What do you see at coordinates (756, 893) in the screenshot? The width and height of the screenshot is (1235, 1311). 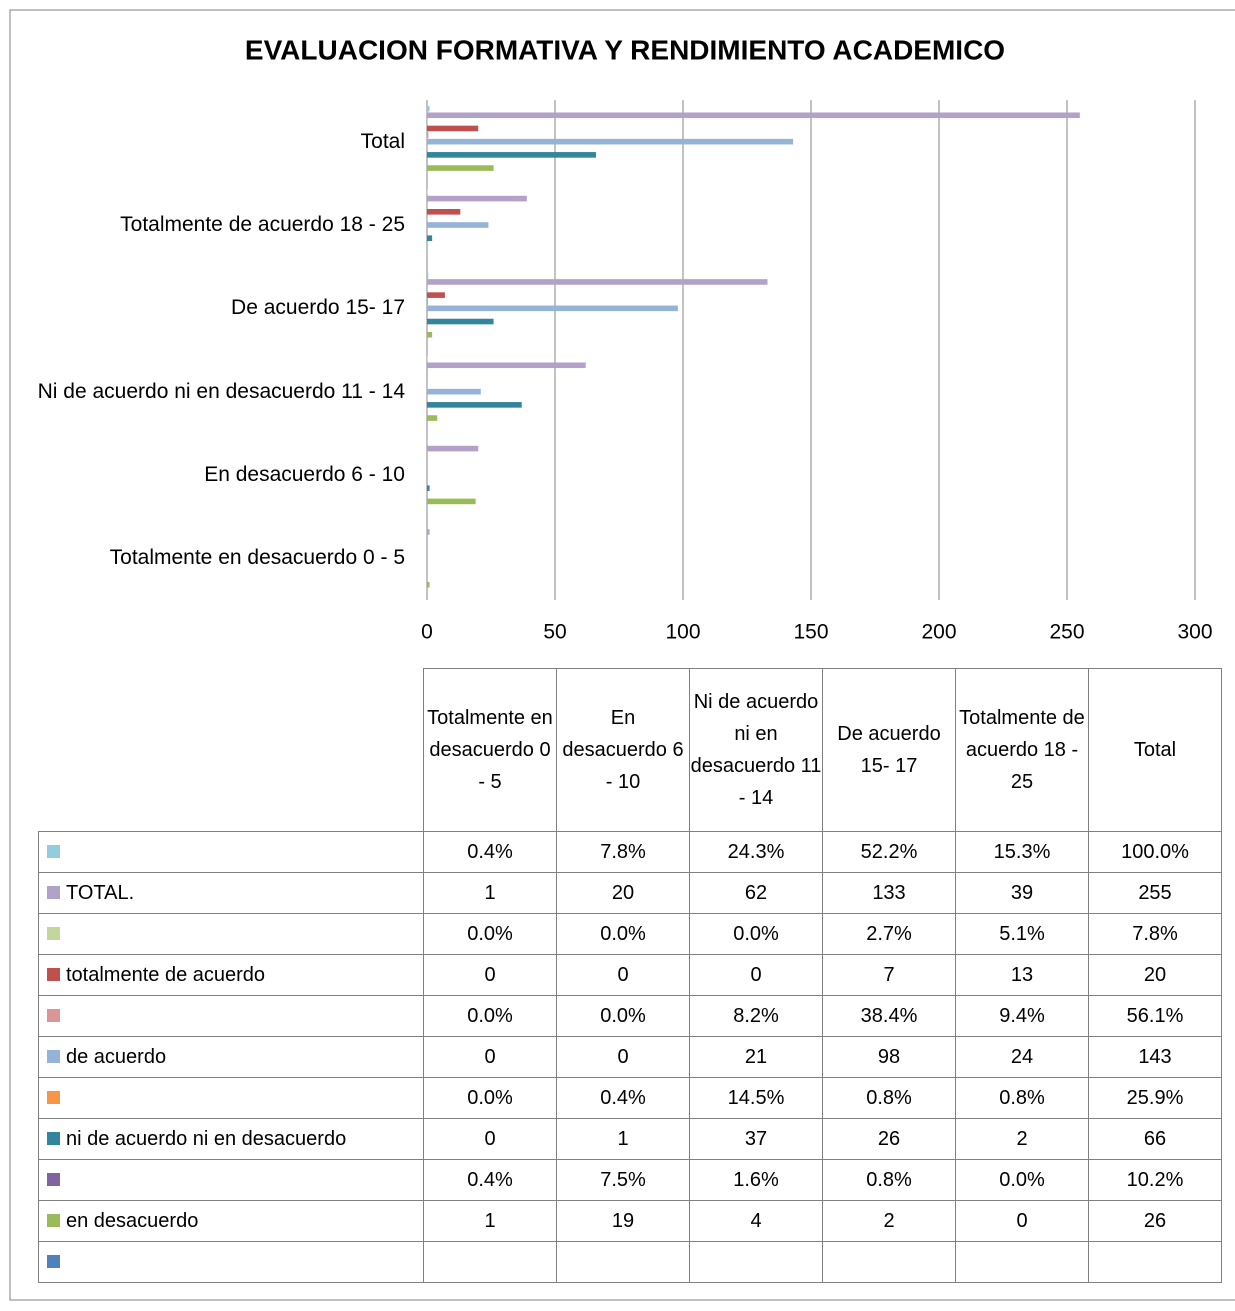 I see `table-cell: 62` at bounding box center [756, 893].